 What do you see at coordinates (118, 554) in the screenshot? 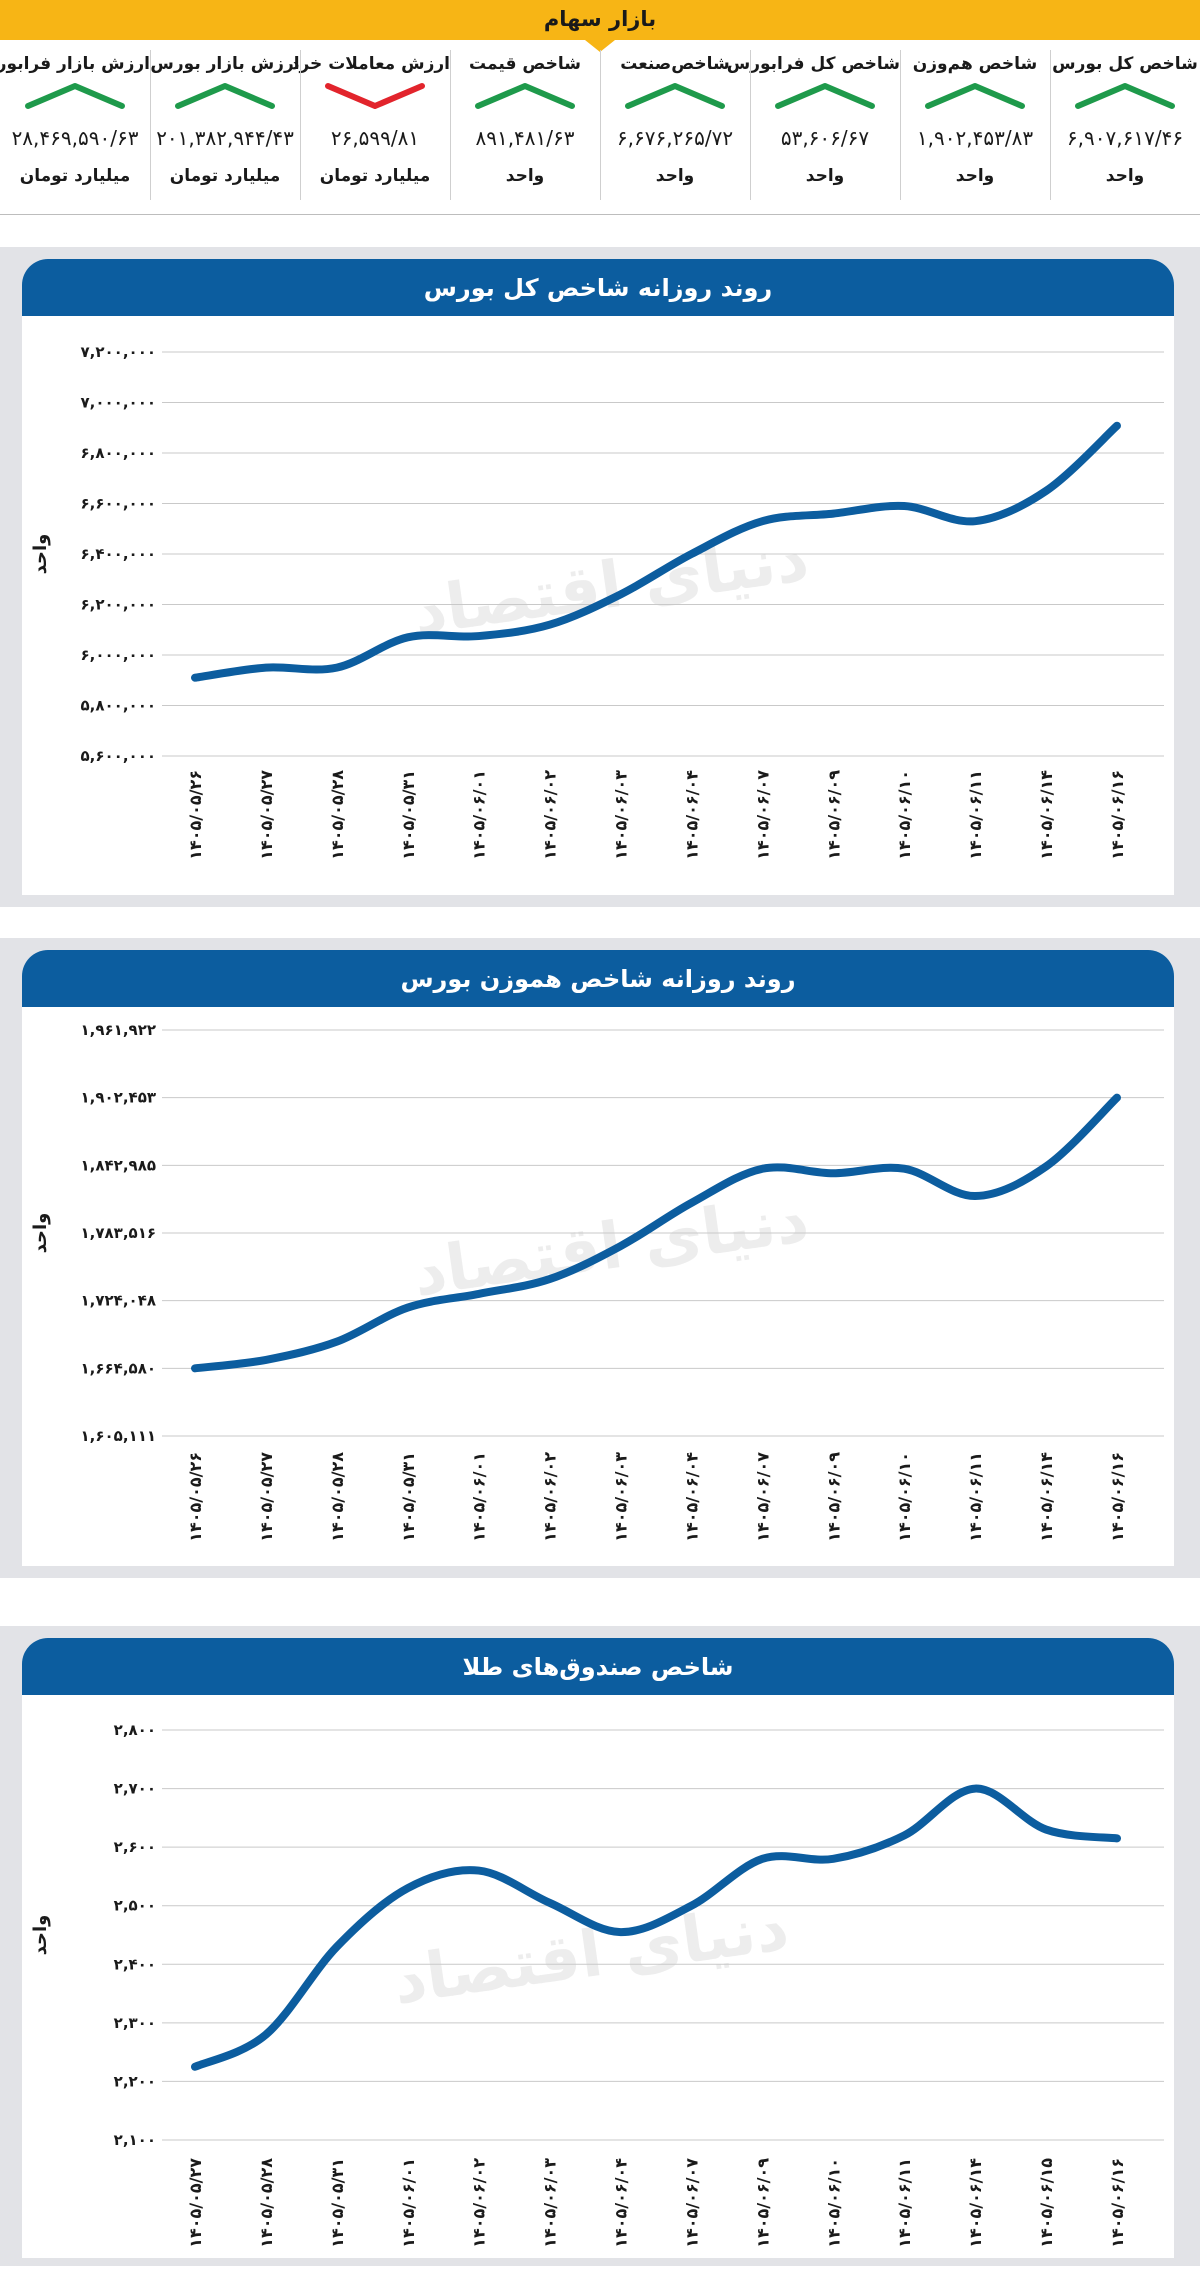
I see `y-tick-label: ۶,۴۰۰,۰۰۰` at bounding box center [118, 554].